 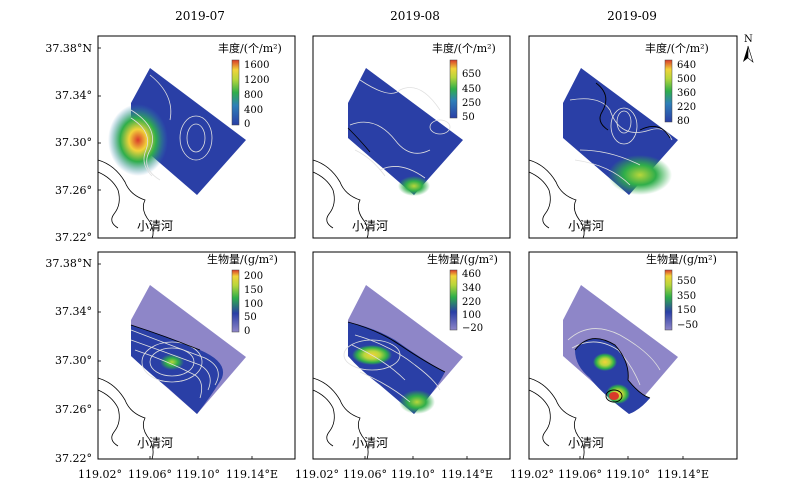 What do you see at coordinates (411, 137) in the screenshot?
I see `panel-abundance-2019-08: 小清河 丰度/(个/m²) 650 450 250 50` at bounding box center [411, 137].